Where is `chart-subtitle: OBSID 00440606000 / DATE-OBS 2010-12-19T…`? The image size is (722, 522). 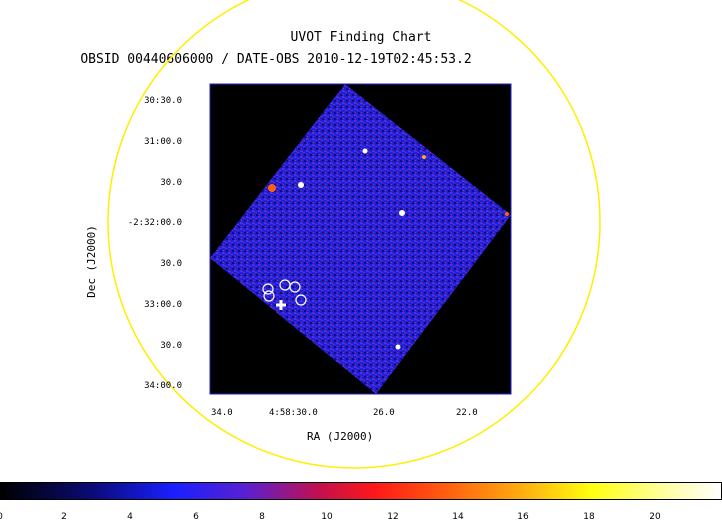 chart-subtitle: OBSID 00440606000 / DATE-OBS 2010-12-19T… is located at coordinates (276, 59).